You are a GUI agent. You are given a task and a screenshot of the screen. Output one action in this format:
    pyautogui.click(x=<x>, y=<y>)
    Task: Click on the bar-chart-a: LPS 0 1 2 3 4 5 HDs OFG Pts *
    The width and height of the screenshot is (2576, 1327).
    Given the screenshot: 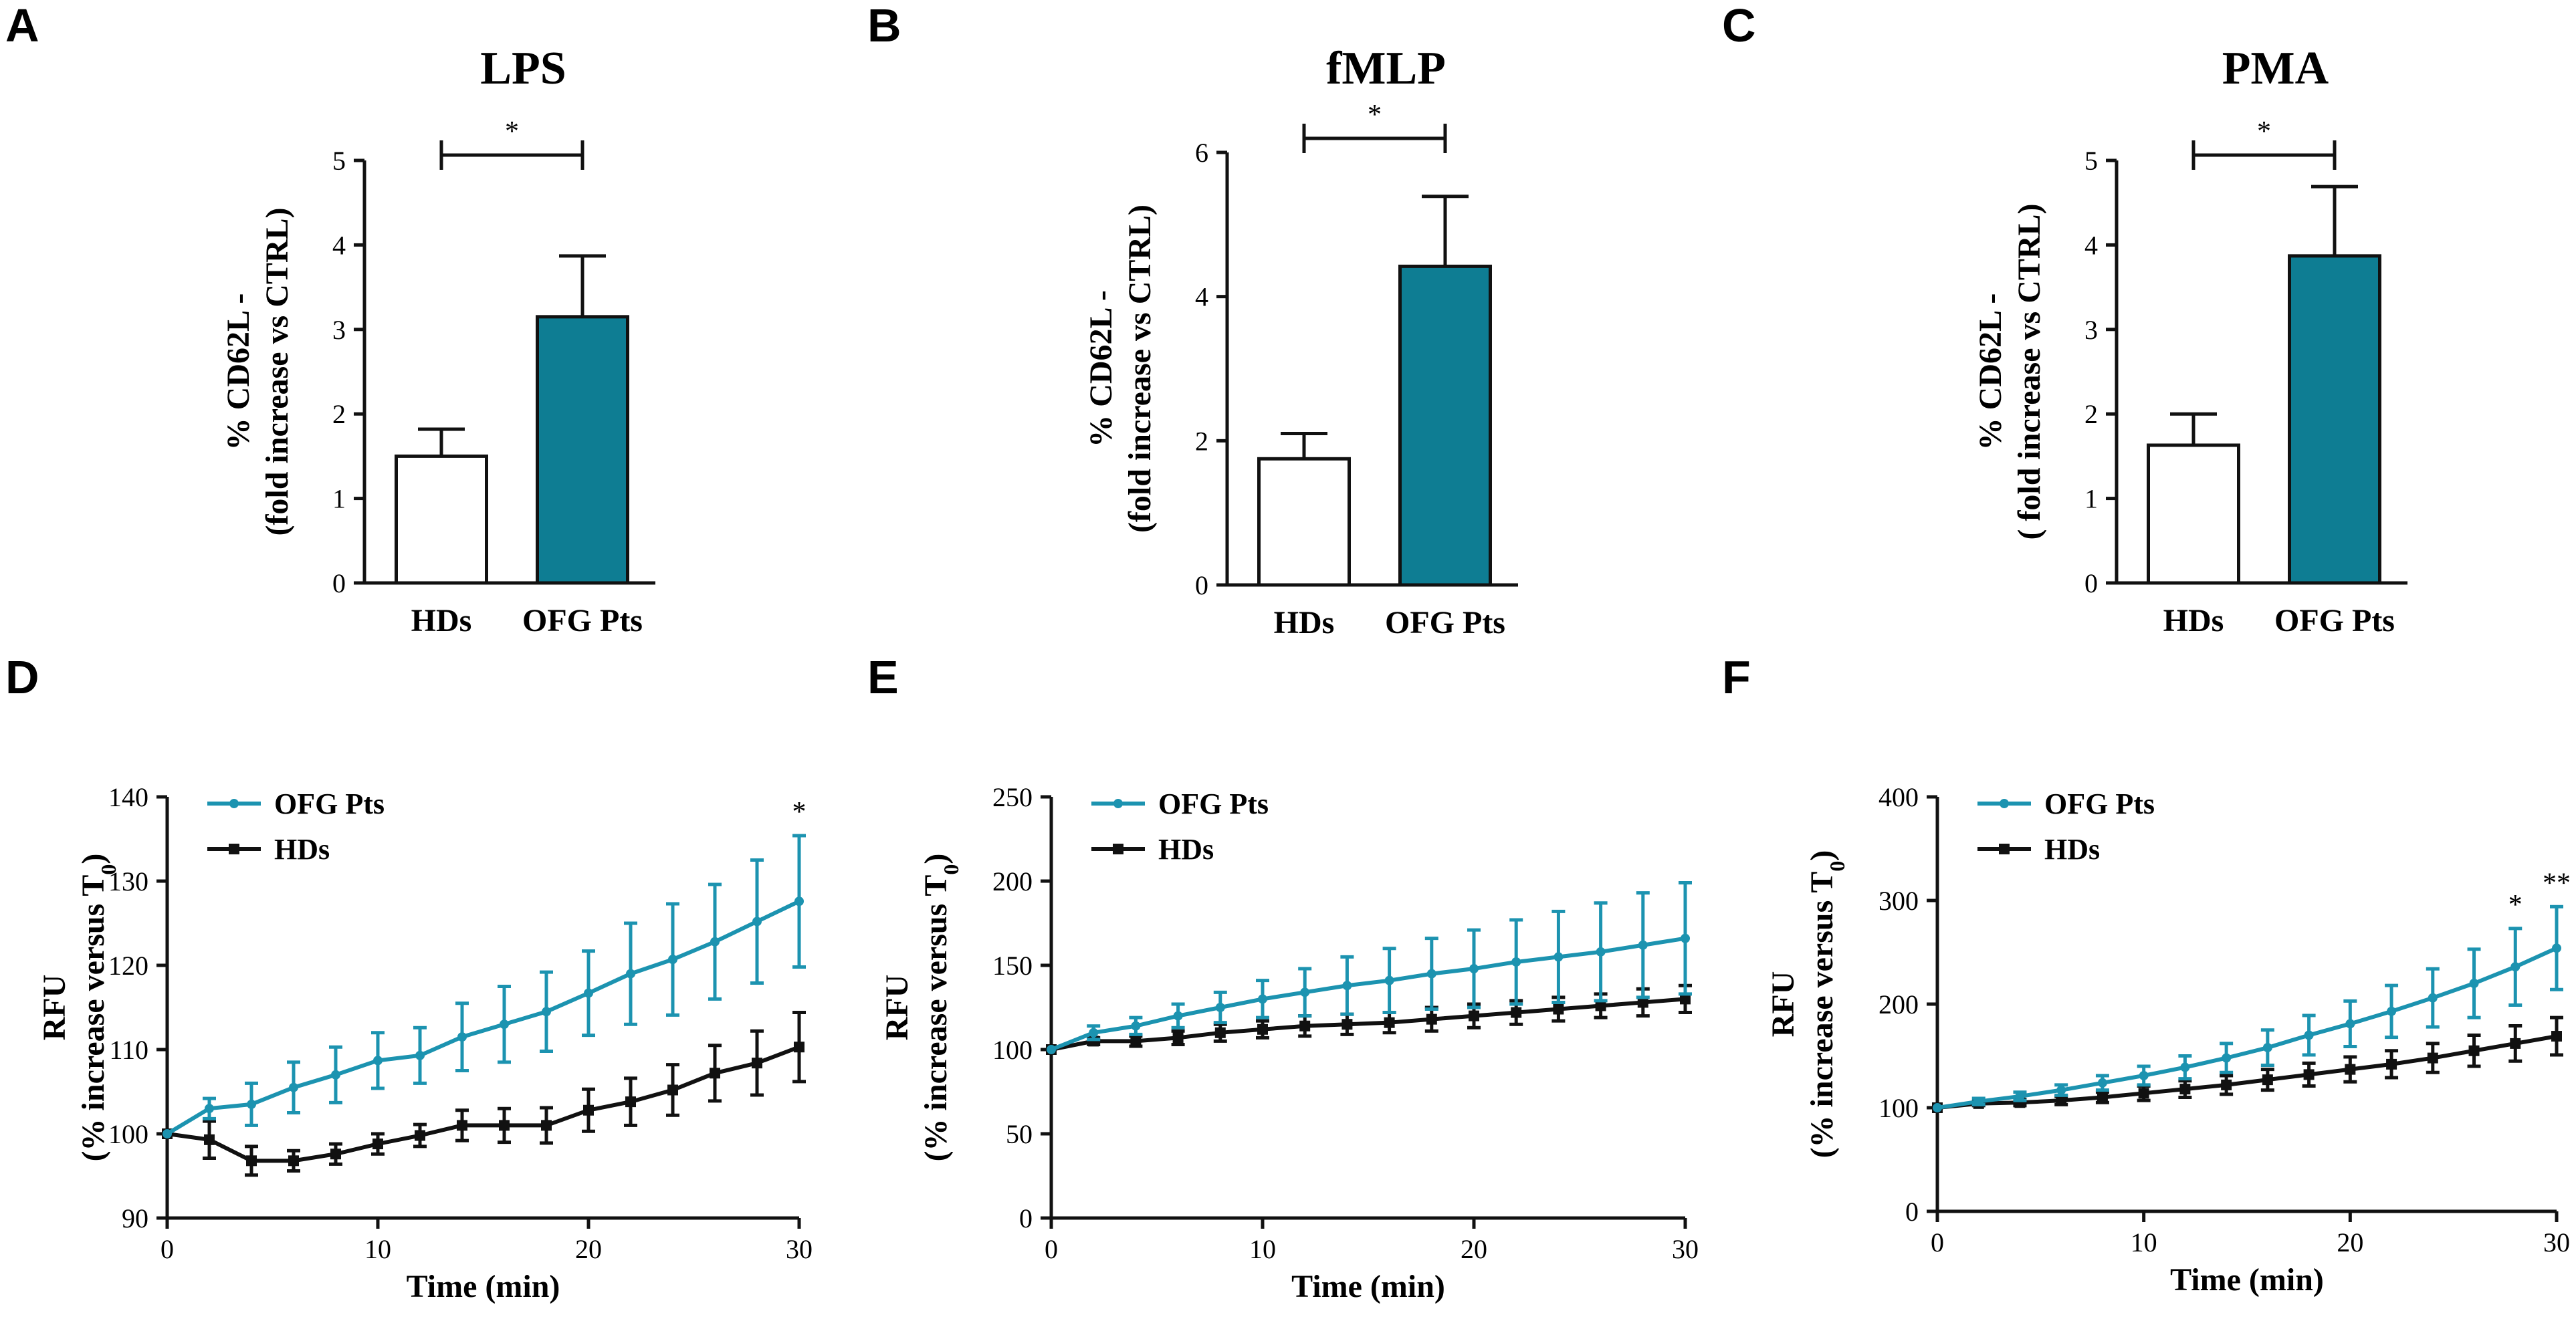 What is the action you would take?
    pyautogui.click(x=493, y=340)
    